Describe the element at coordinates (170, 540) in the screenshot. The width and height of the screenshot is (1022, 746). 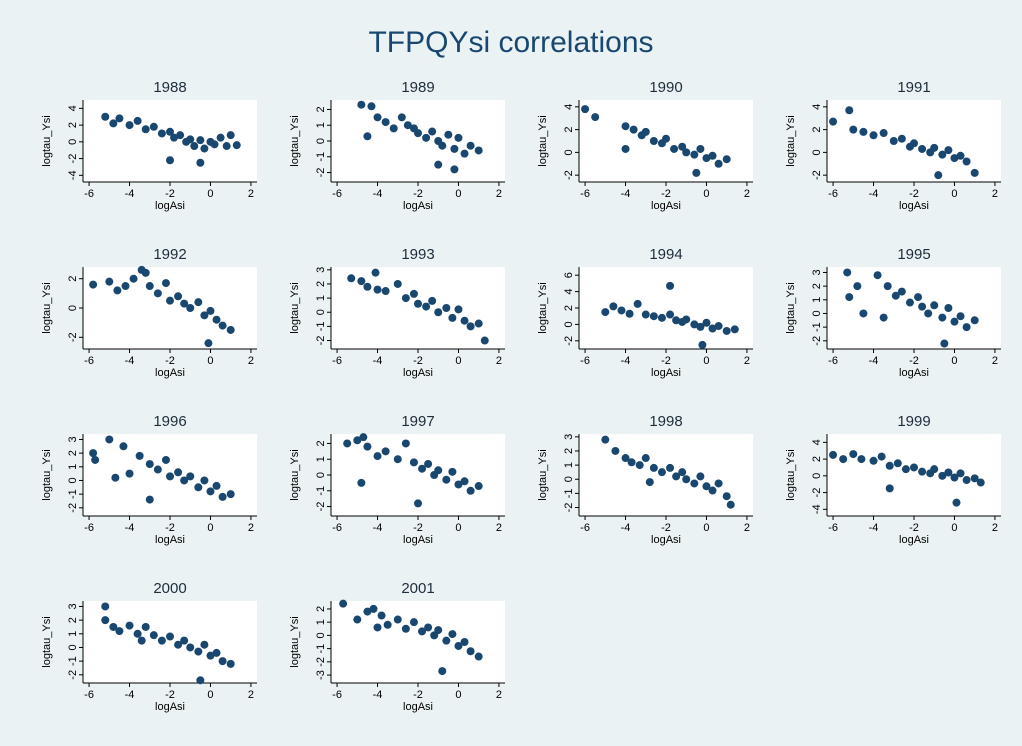
I see `x-axis-label: logAsi` at that location.